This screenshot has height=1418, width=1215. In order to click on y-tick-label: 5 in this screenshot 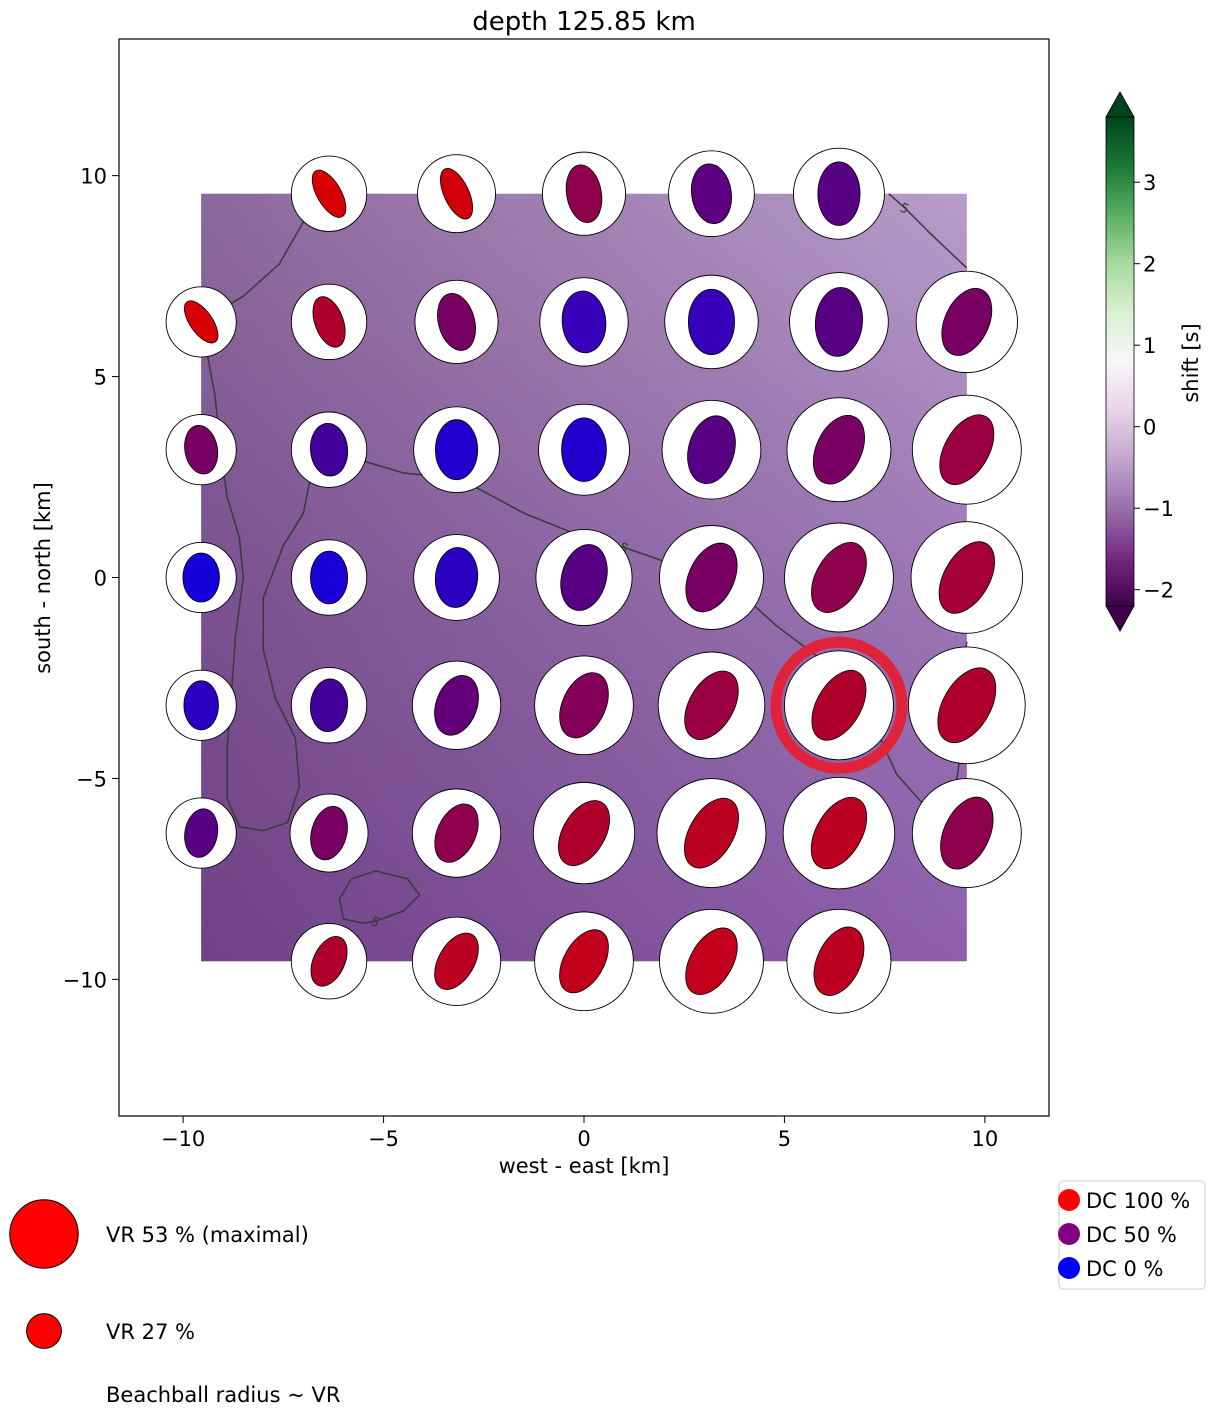, I will do `click(100, 378)`.